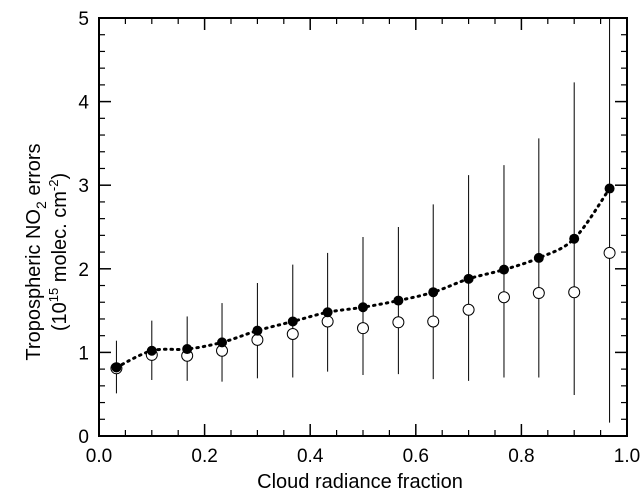 This screenshot has width=642, height=496. What do you see at coordinates (363, 456) in the screenshot?
I see `x-tick-labels: 0.0 0.2 0.4 0.6 0.8 1.0` at bounding box center [363, 456].